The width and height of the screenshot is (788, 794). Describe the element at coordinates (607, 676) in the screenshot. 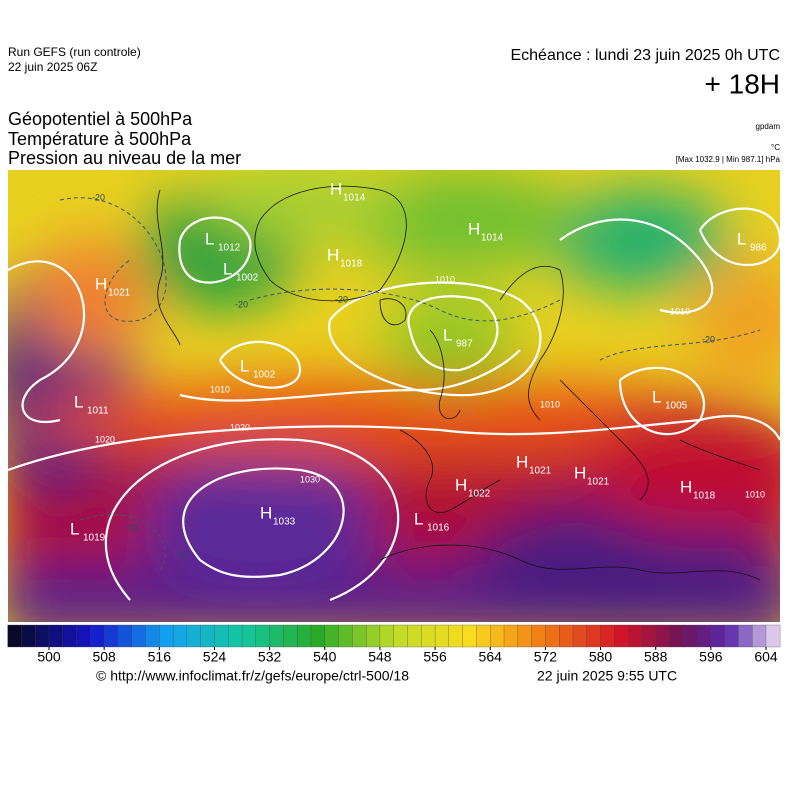

I see `generated: 22 juin 2025 9:55 UTC` at that location.